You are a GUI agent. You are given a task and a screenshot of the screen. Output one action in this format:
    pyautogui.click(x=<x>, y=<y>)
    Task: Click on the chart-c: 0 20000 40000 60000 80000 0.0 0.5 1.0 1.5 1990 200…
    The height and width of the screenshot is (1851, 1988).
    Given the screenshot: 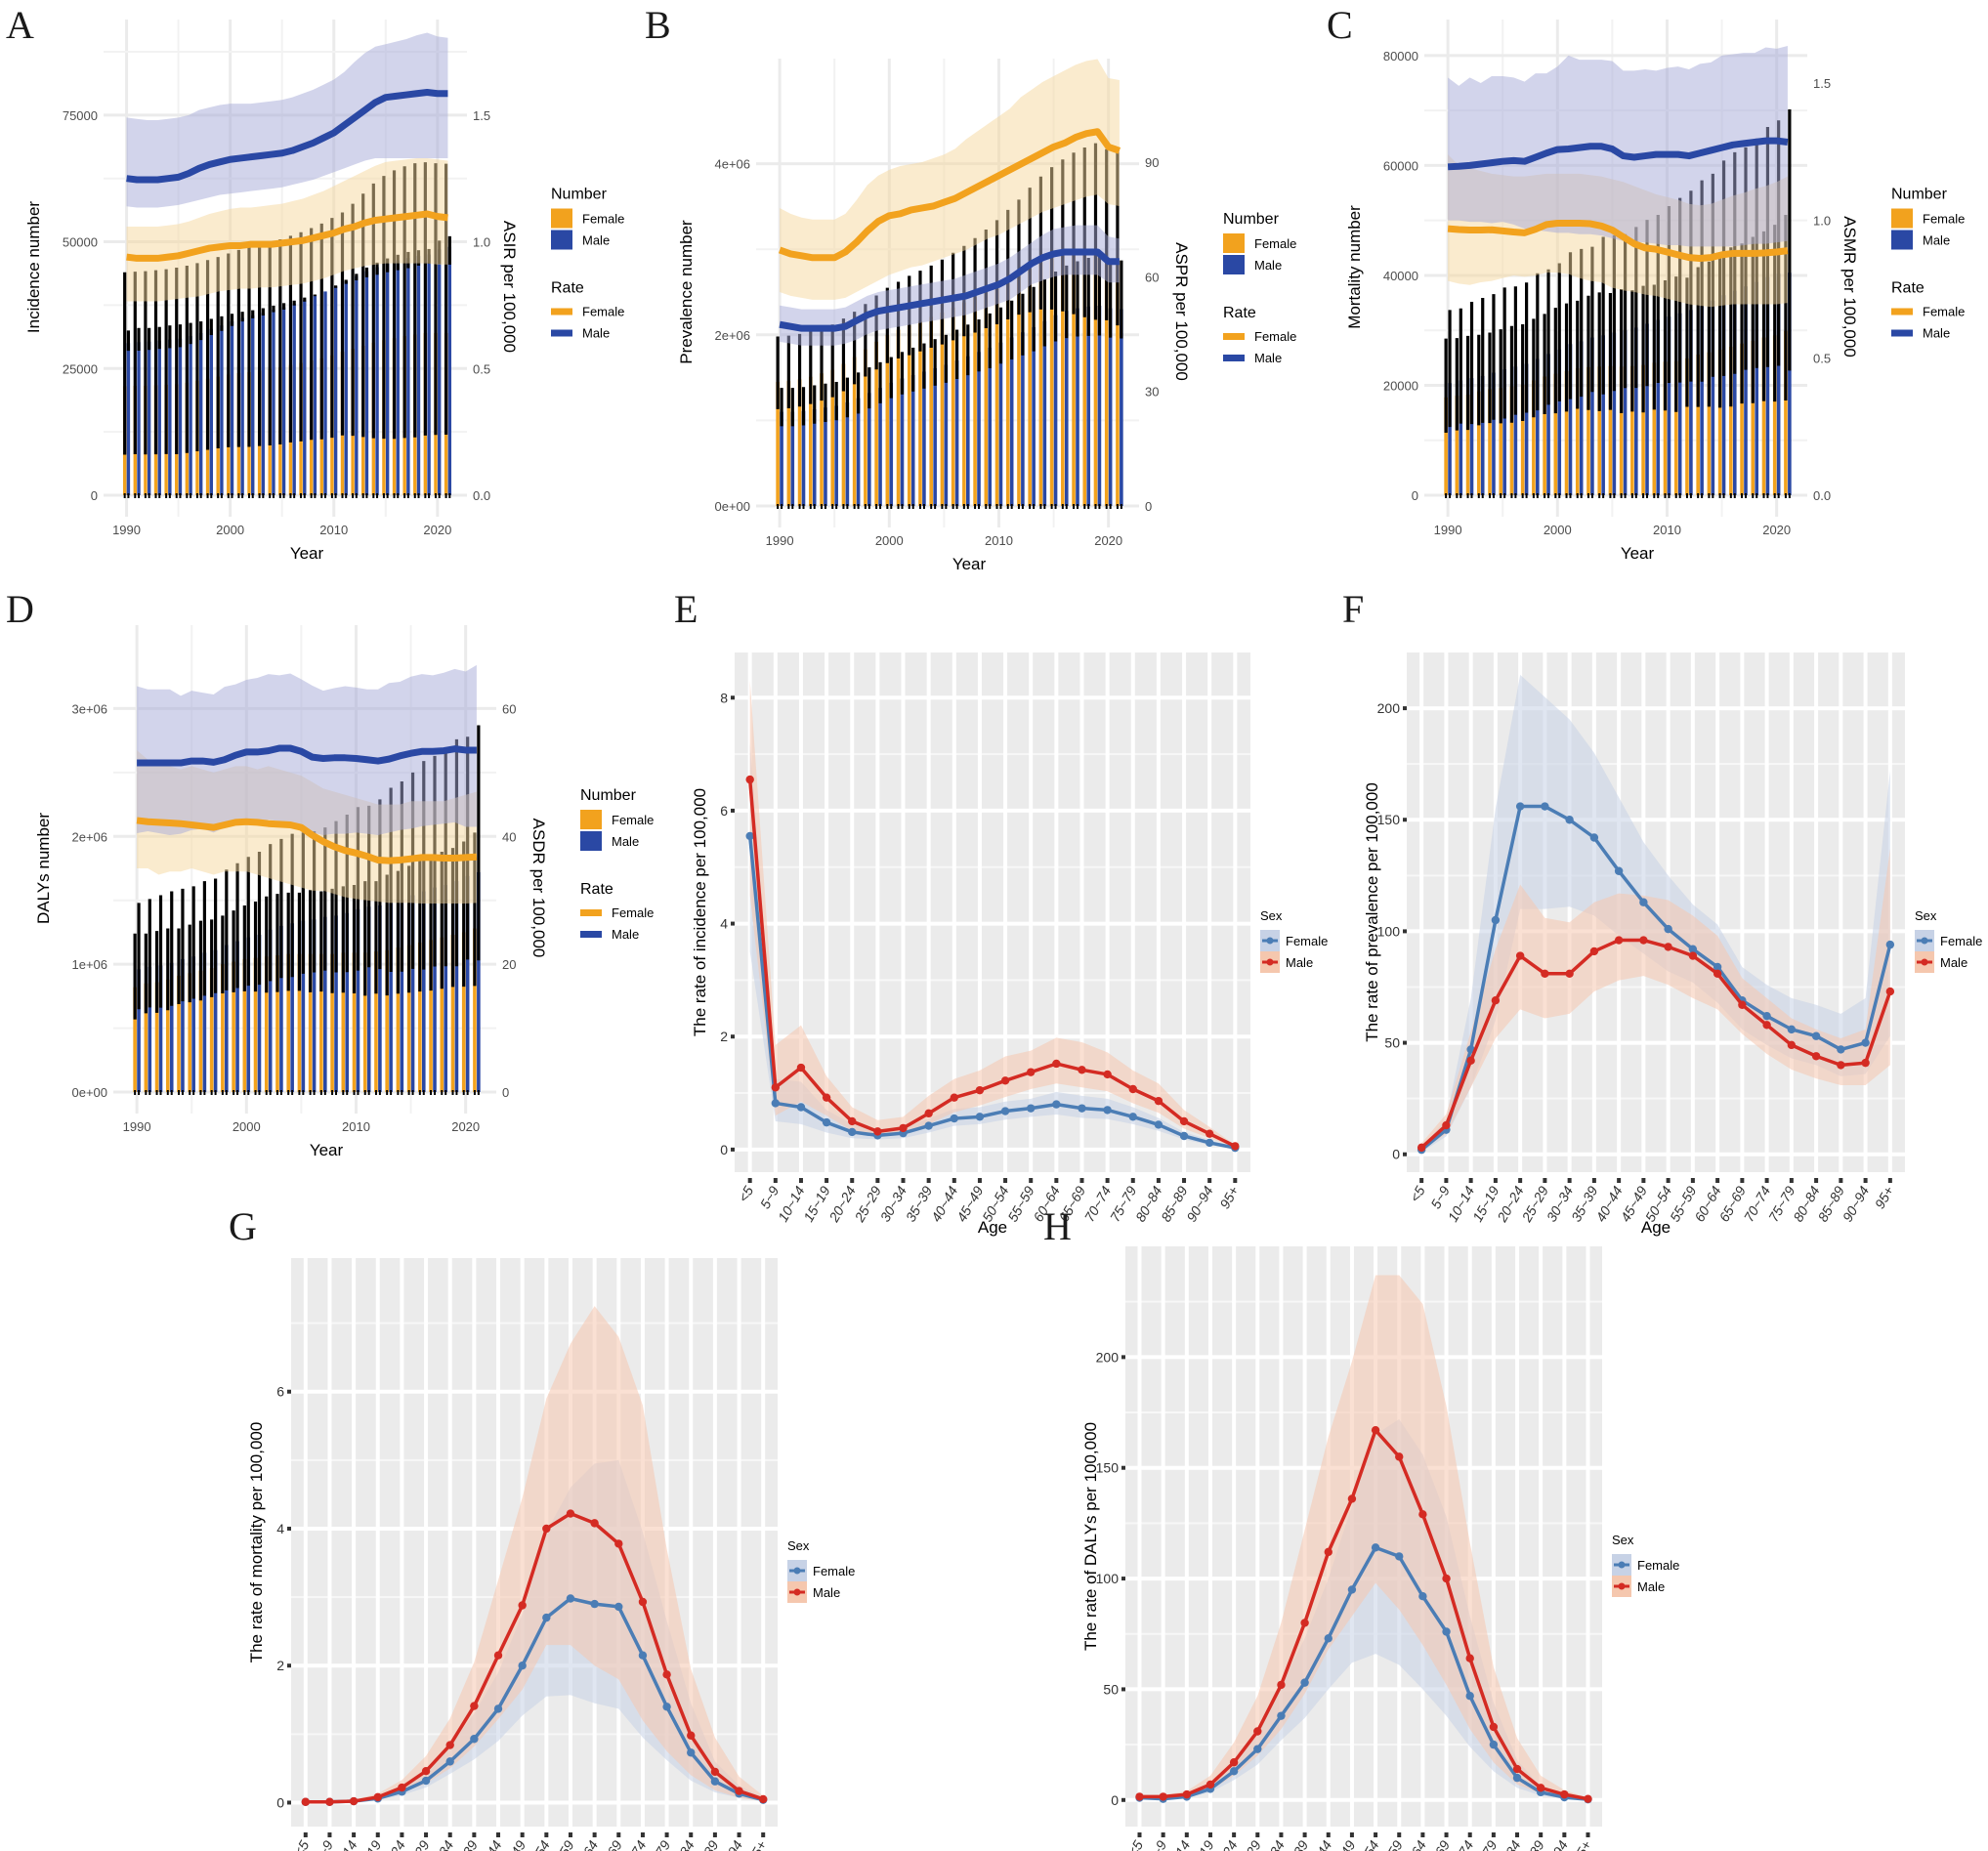 What is the action you would take?
    pyautogui.click(x=1655, y=291)
    